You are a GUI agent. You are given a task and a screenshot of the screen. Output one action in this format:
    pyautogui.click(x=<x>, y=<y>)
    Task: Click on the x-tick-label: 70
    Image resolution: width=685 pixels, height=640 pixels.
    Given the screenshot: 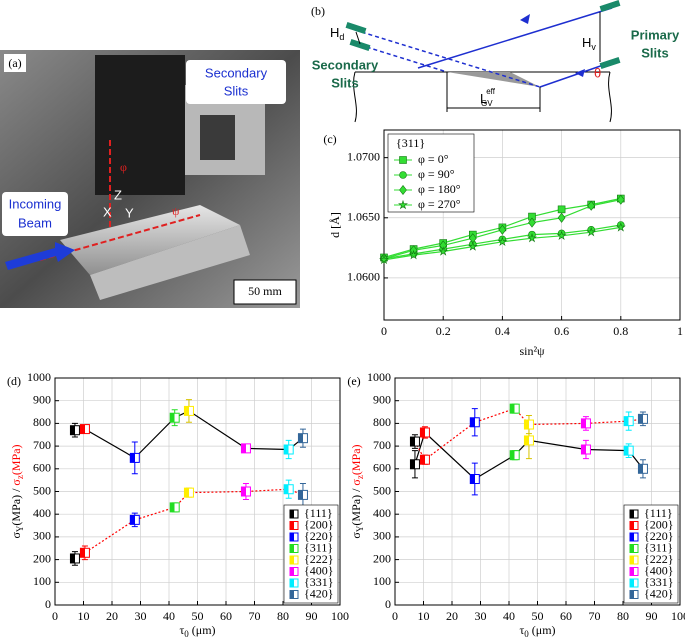 What is the action you would take?
    pyautogui.click(x=255, y=616)
    